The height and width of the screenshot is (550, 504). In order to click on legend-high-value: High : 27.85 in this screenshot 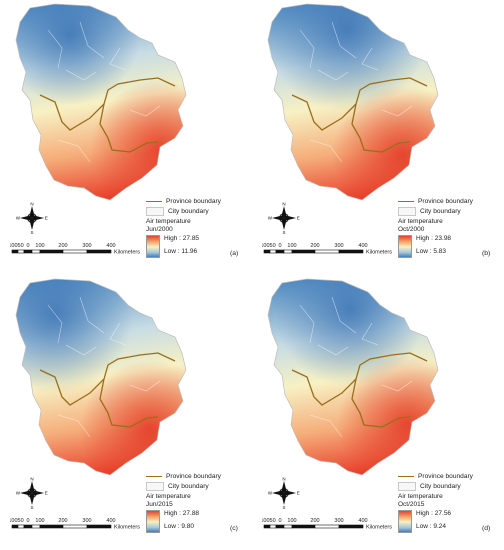, I will do `click(182, 238)`.